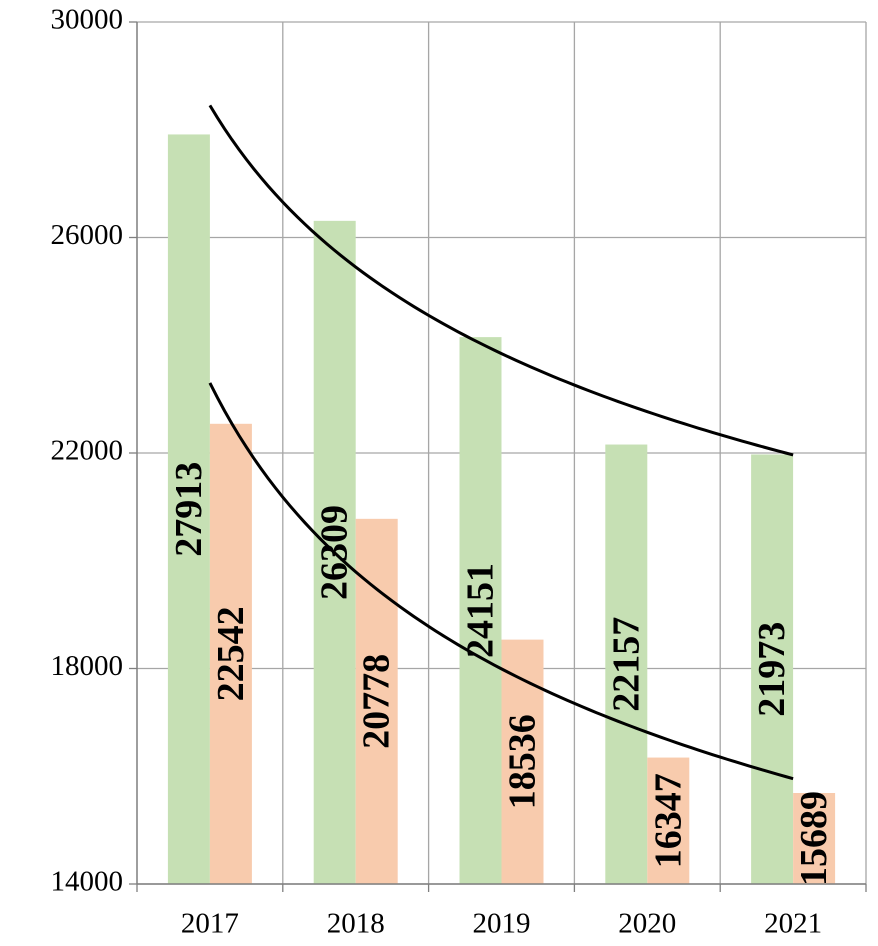 The width and height of the screenshot is (878, 946). I want to click on bar-s2-2020, so click(668, 820).